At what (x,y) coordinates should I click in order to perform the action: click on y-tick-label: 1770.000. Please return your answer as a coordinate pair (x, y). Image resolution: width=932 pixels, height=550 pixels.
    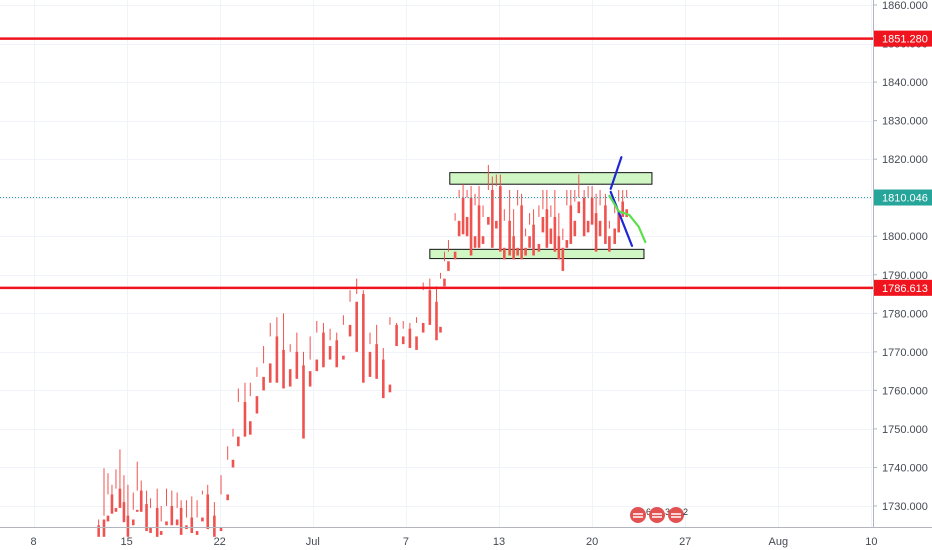
    Looking at the image, I should click on (905, 353).